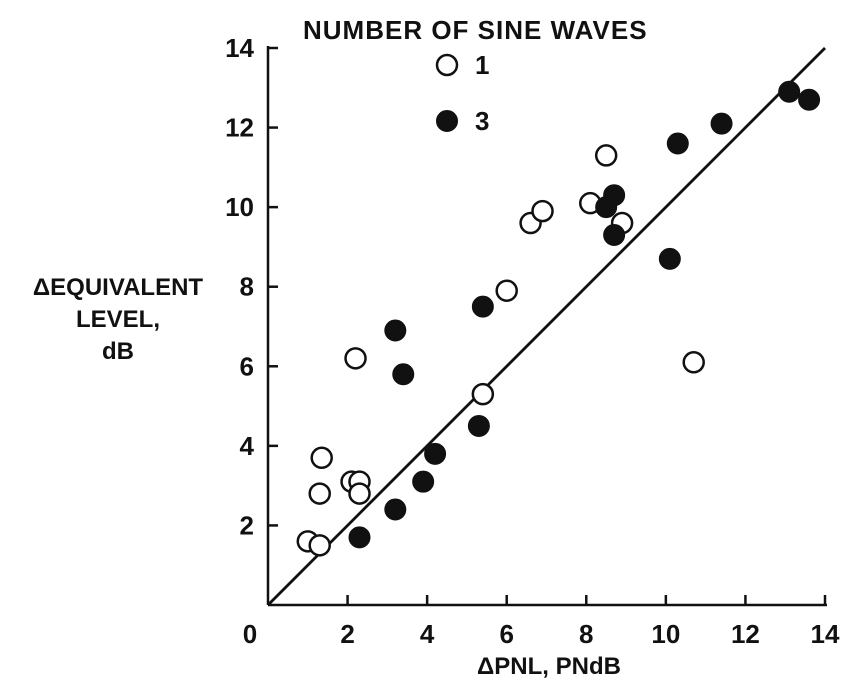 Image resolution: width=844 pixels, height=687 pixels. What do you see at coordinates (247, 287) in the screenshot?
I see `y-tick-label: 8` at bounding box center [247, 287].